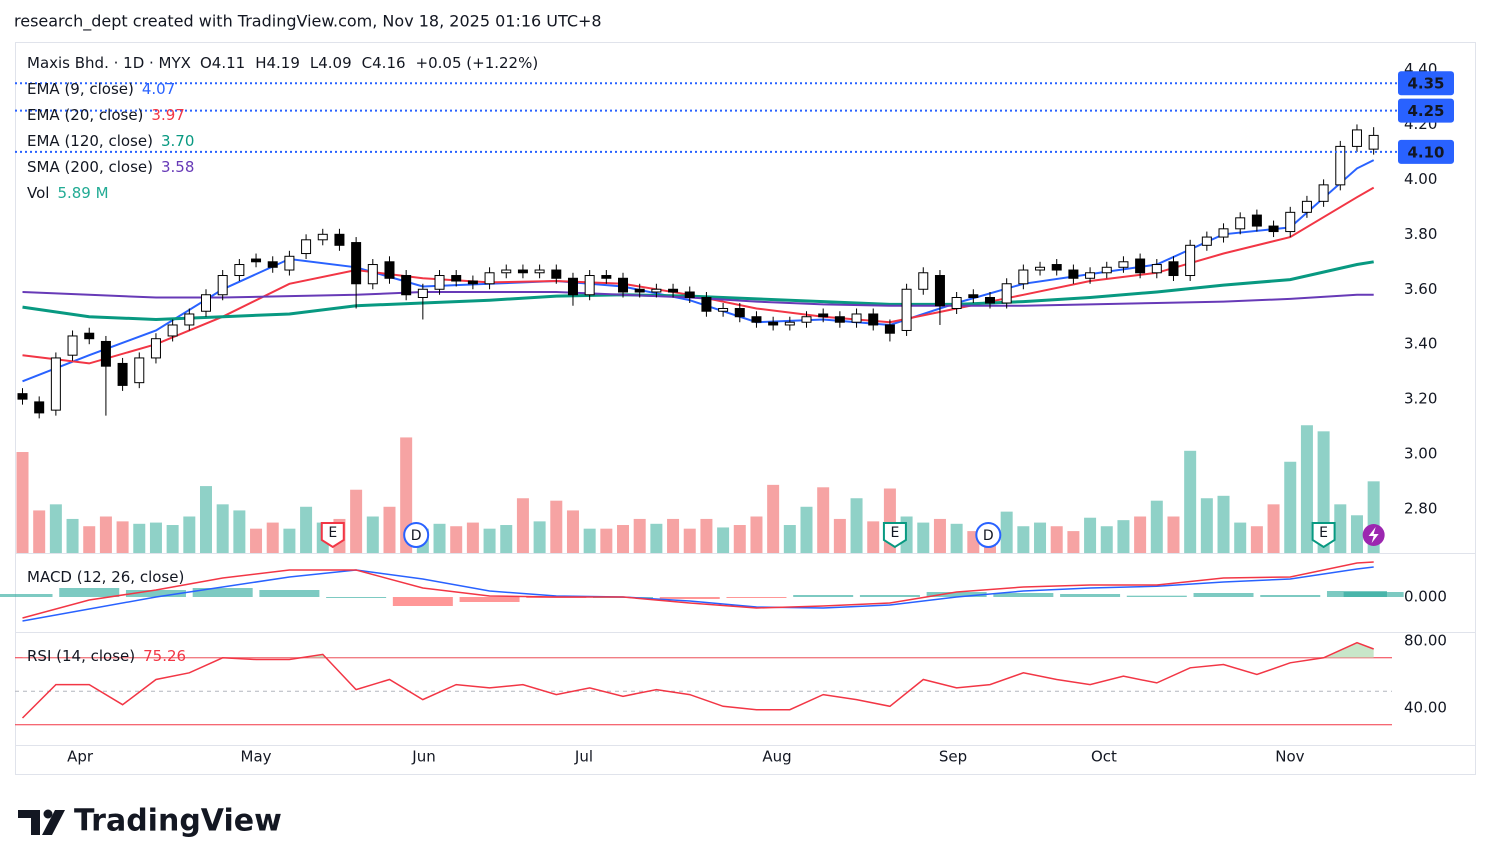  Describe the element at coordinates (260, 63) in the screenshot. I see `ohlc-label: H` at that location.